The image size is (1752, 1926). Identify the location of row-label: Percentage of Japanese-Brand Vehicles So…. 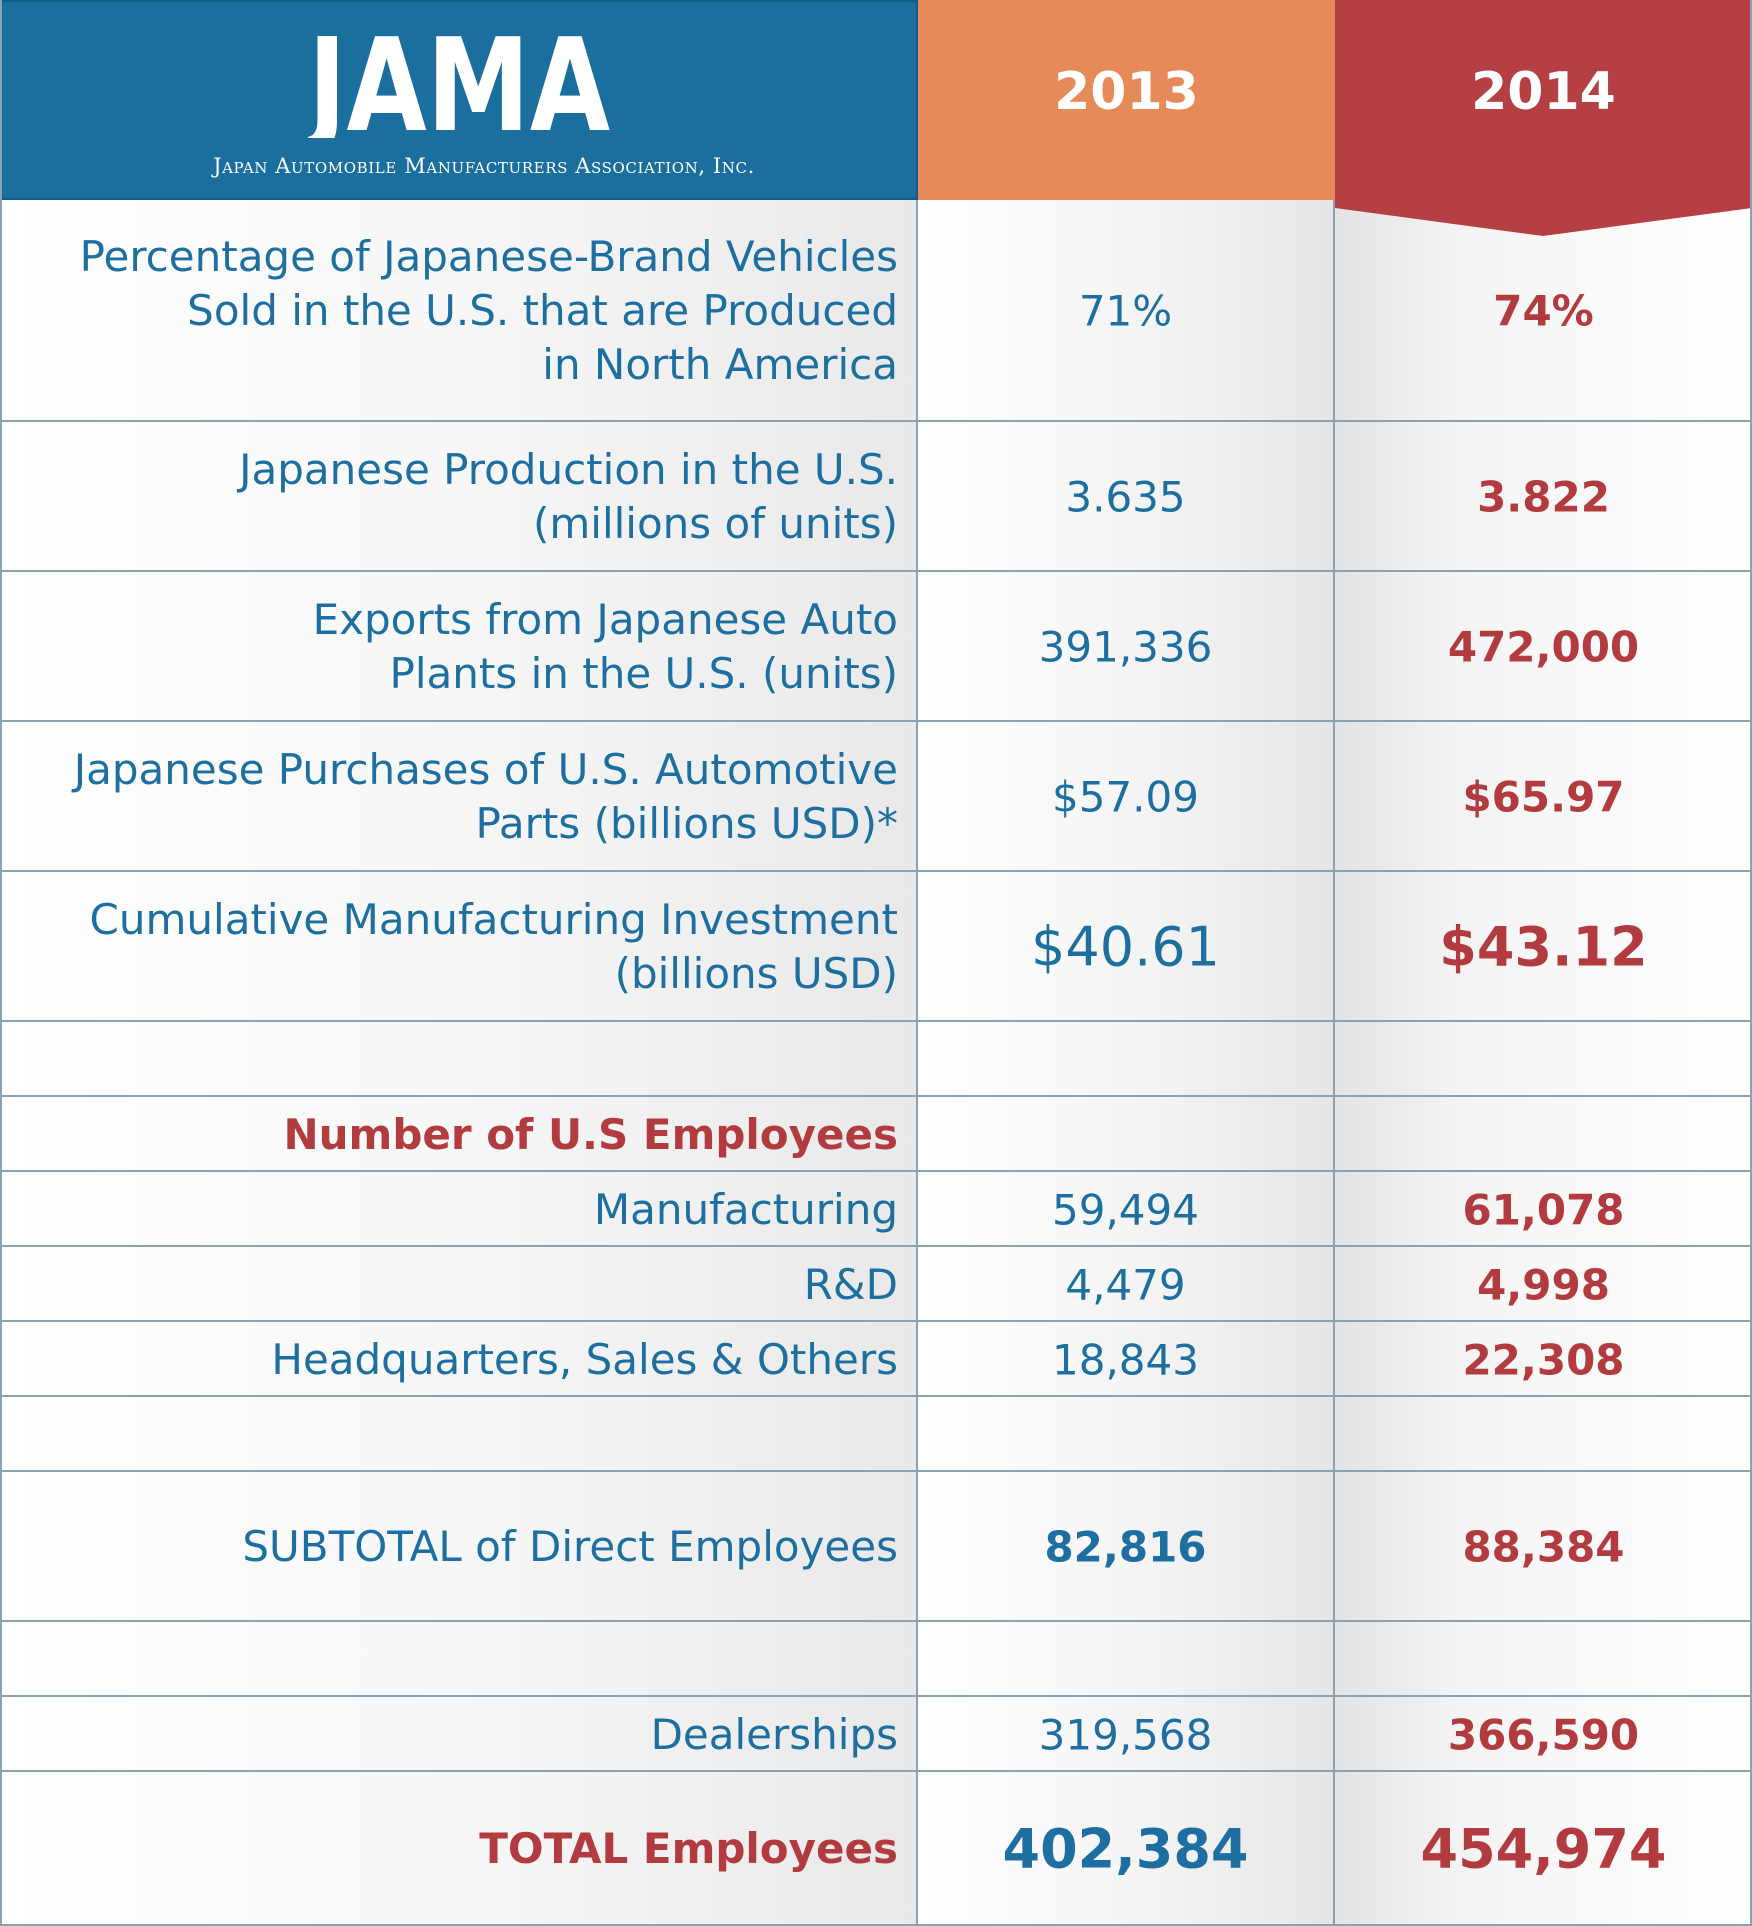
(488, 310).